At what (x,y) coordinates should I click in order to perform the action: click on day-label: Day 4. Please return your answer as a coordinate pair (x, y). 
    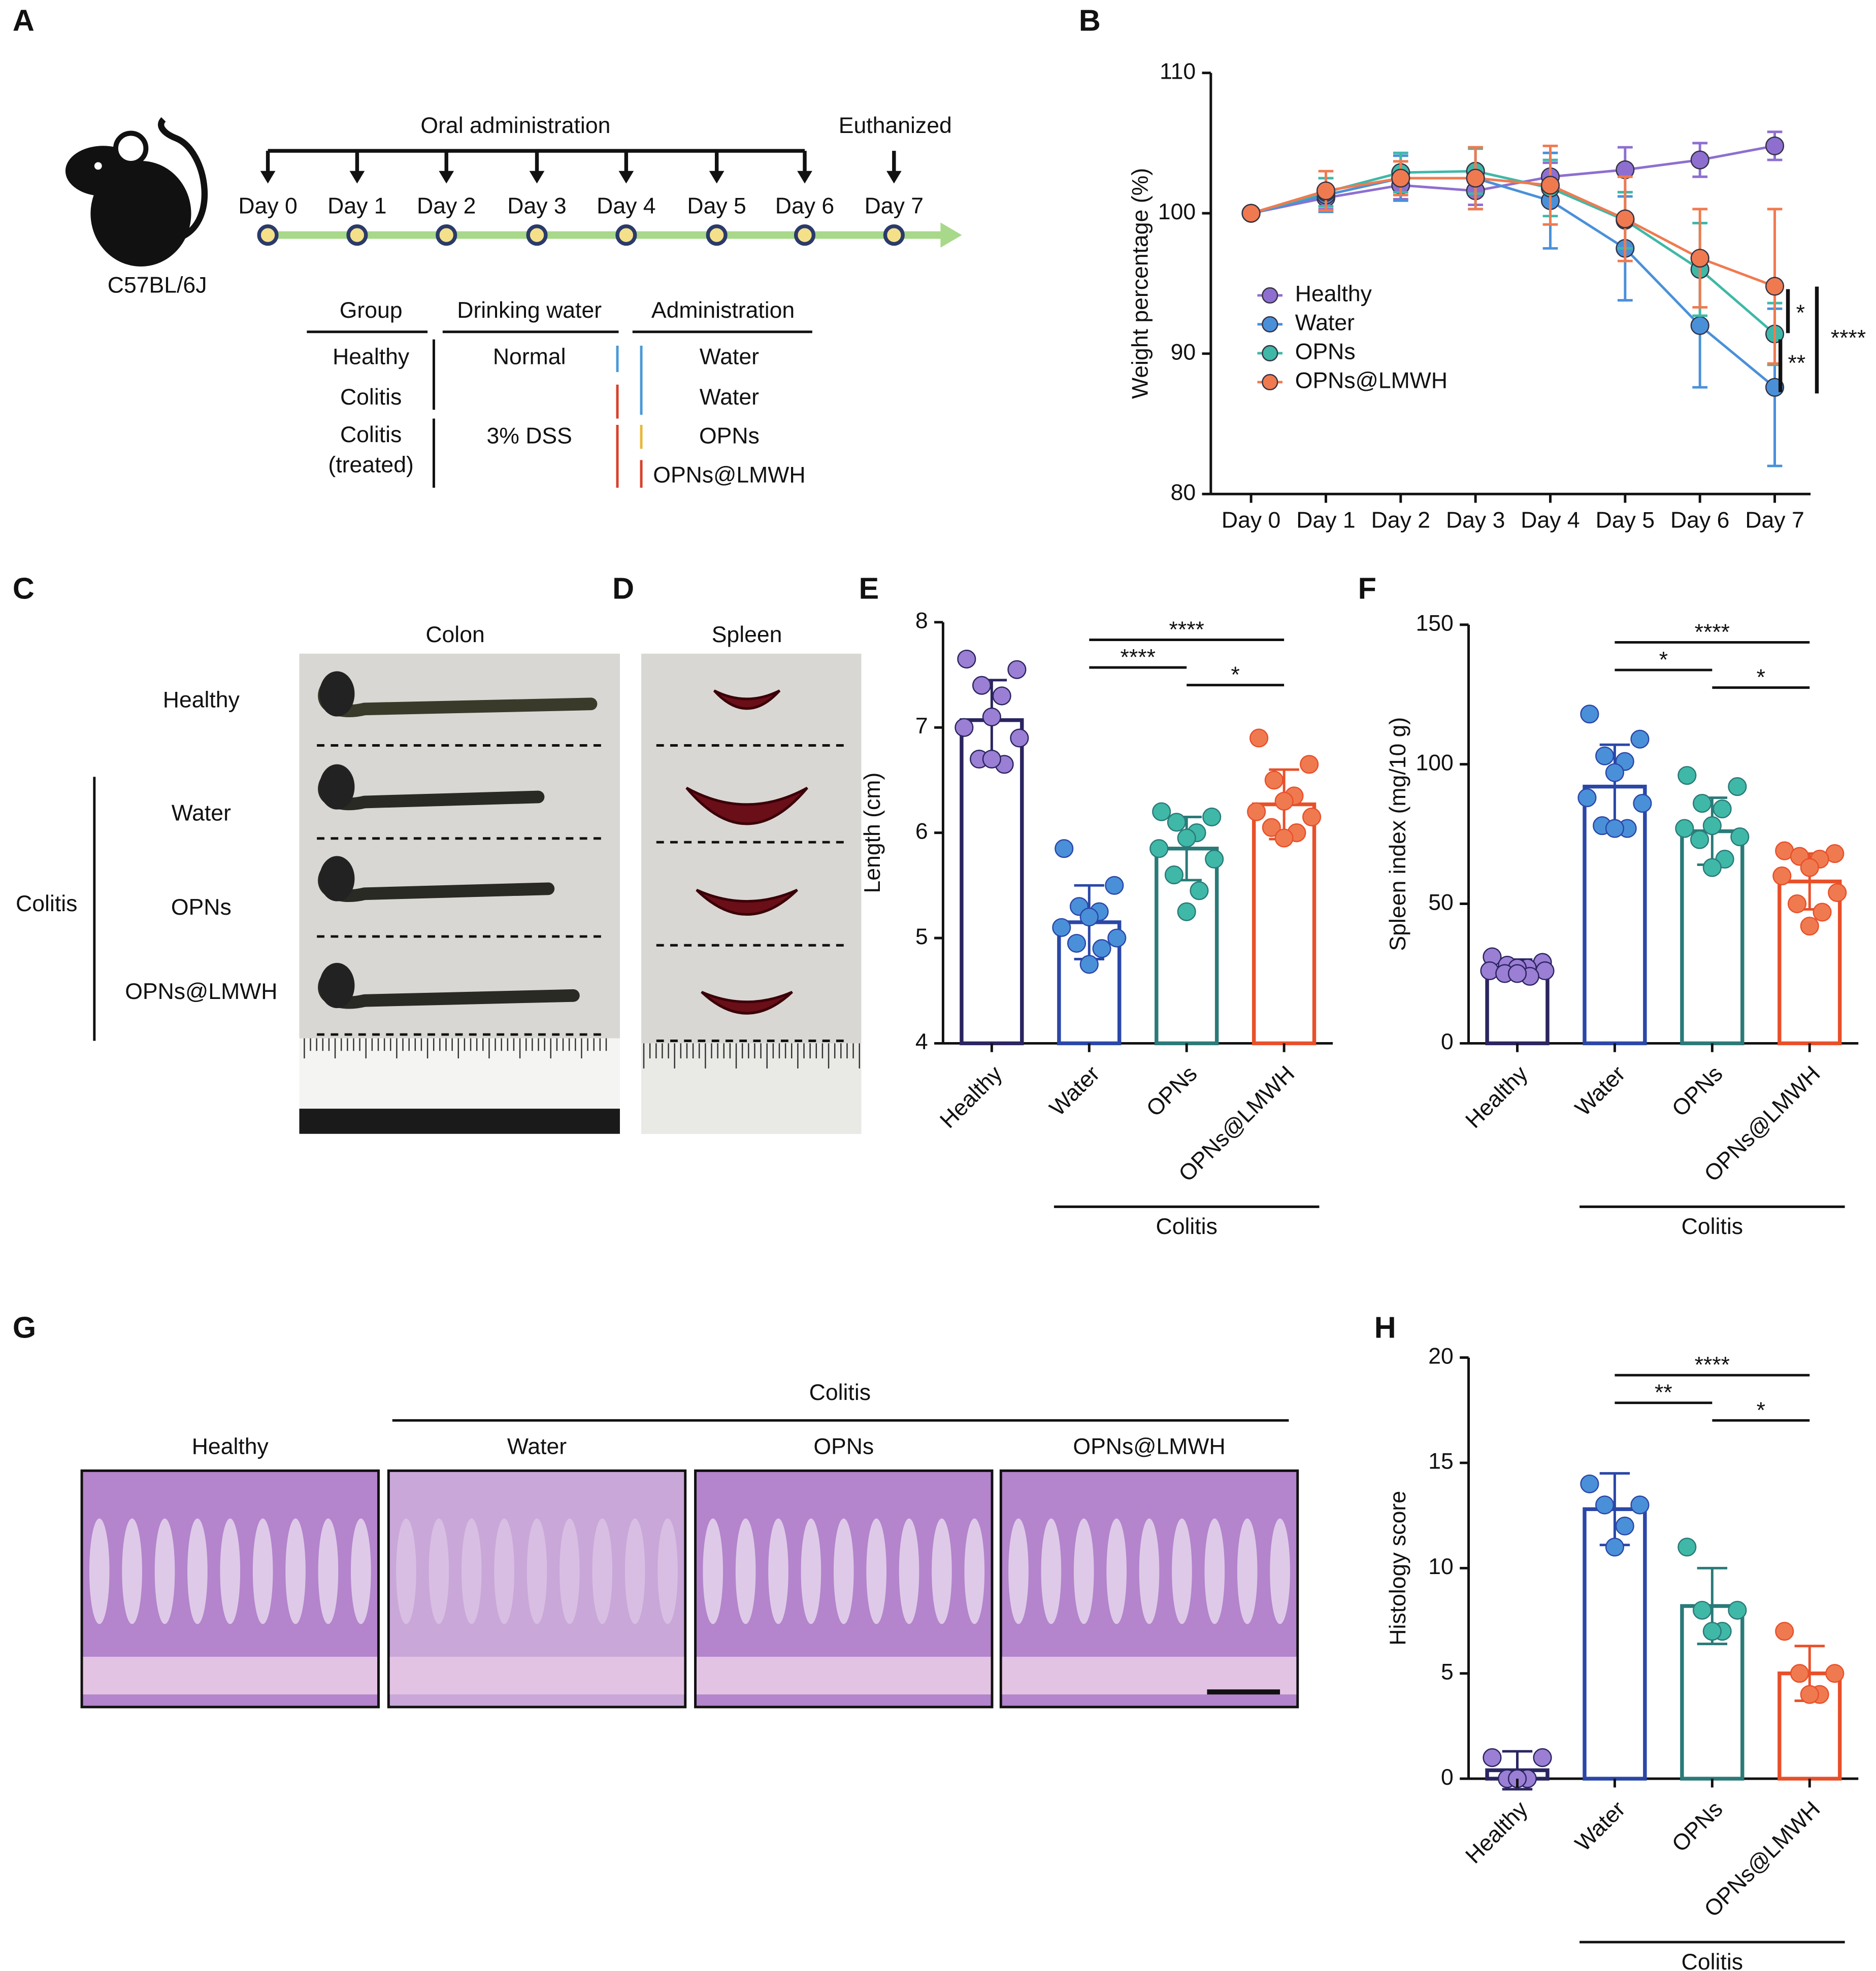
    Looking at the image, I should click on (626, 205).